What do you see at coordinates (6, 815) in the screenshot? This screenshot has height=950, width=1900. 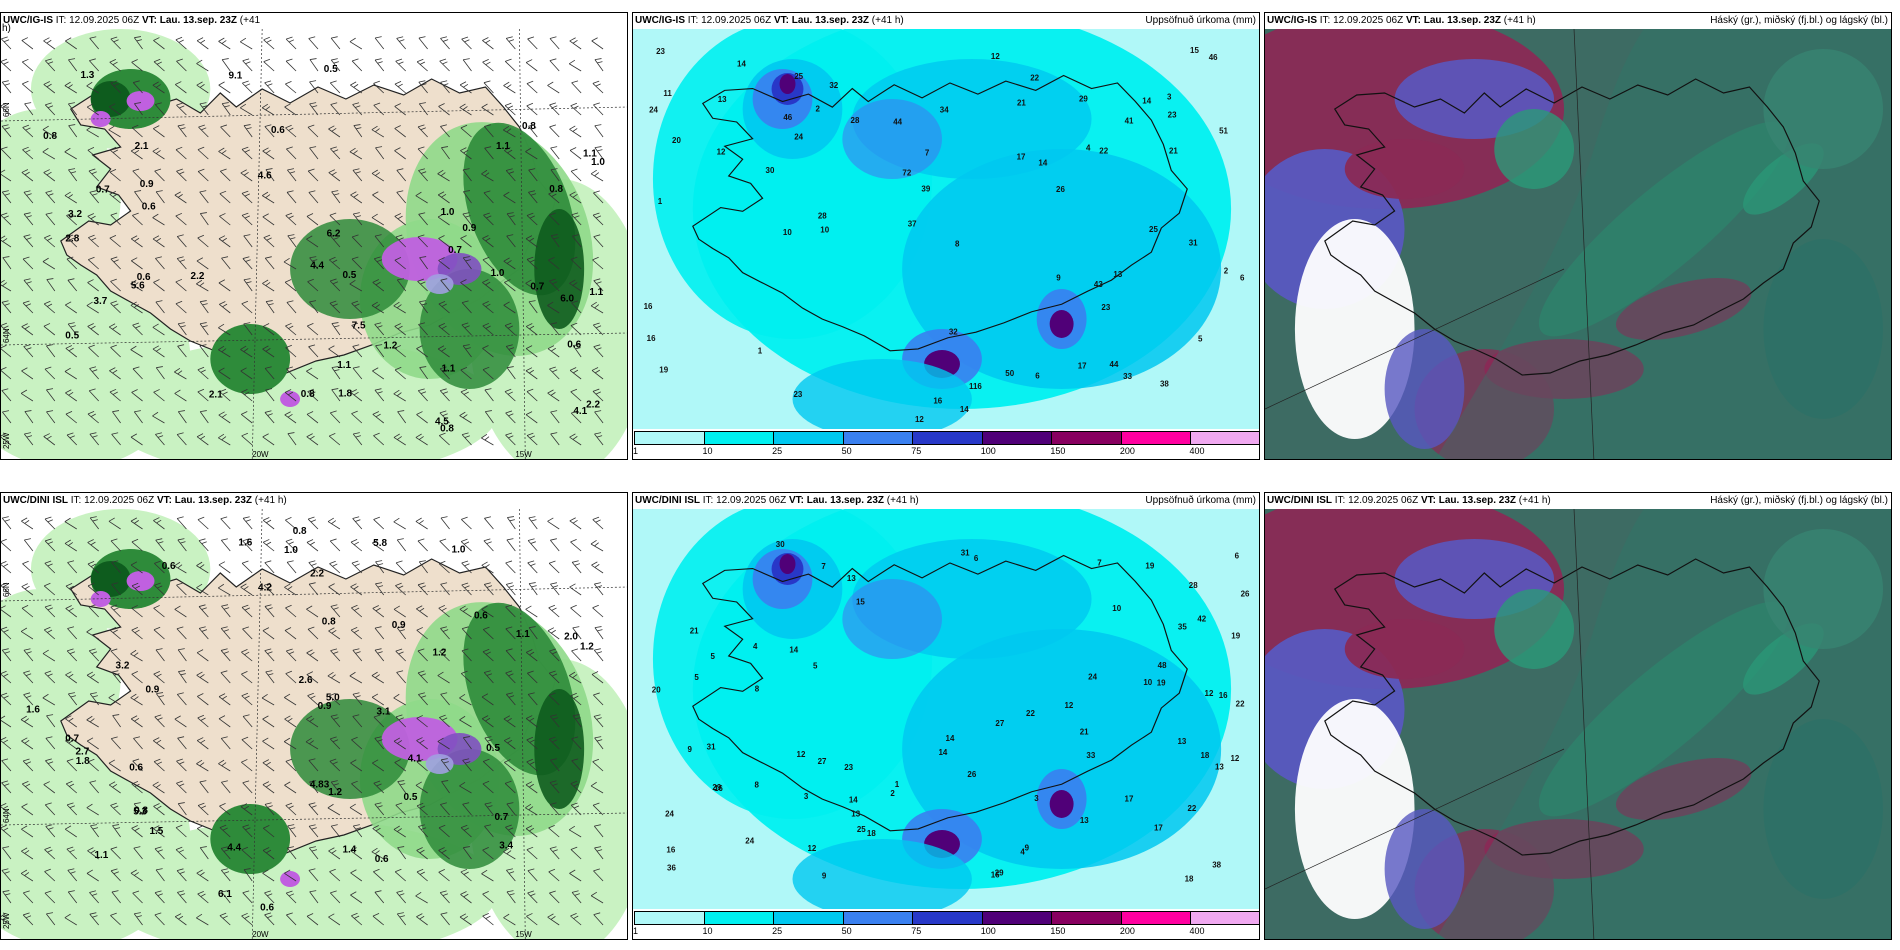 I see `lat-label: 64N` at bounding box center [6, 815].